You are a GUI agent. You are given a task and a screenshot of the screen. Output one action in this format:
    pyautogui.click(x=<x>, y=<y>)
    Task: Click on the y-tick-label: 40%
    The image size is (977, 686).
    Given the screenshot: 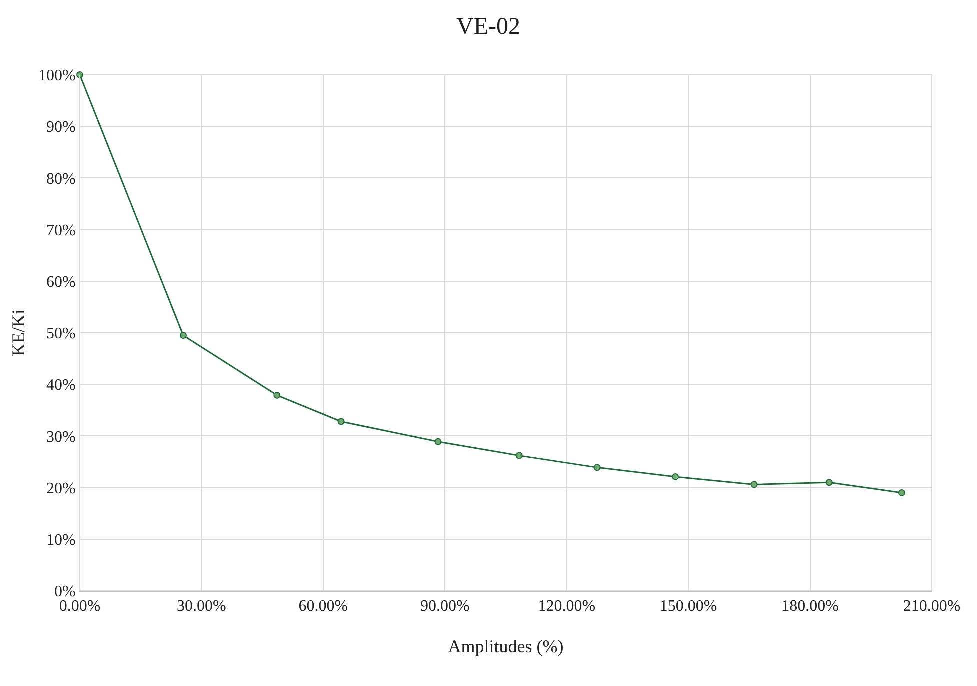 What is the action you would take?
    pyautogui.click(x=61, y=385)
    